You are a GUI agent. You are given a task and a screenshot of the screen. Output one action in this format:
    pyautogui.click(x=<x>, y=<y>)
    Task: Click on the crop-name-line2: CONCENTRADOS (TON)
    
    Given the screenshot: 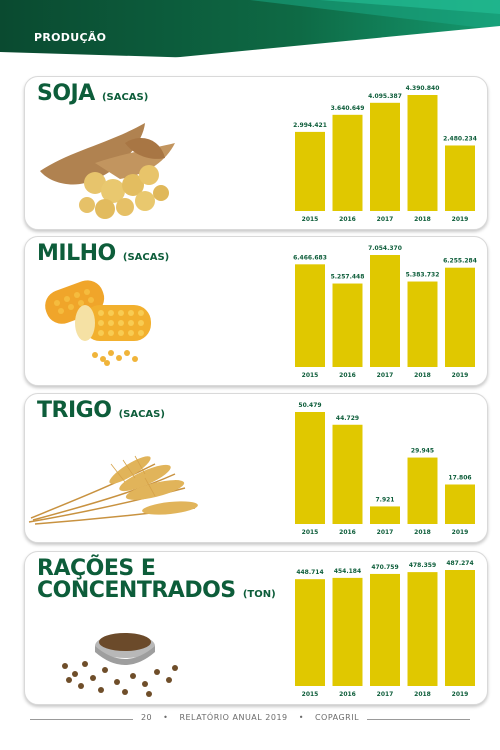 What is the action you would take?
    pyautogui.click(x=156, y=593)
    